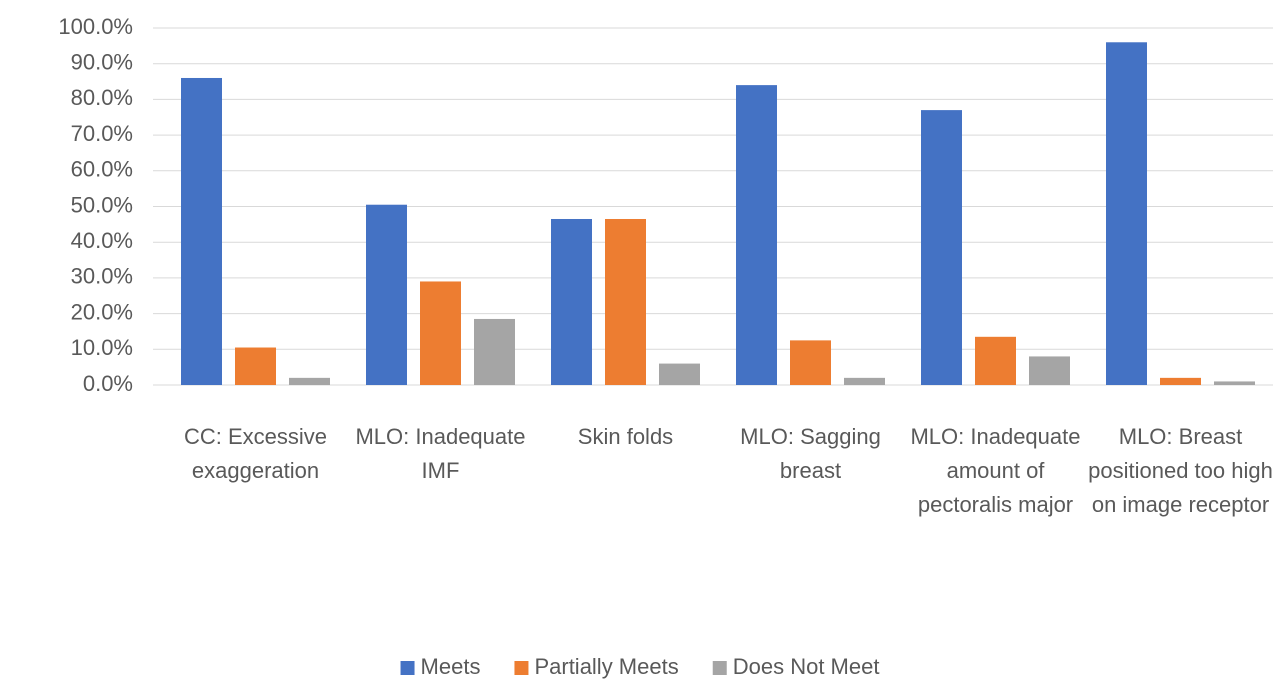  What do you see at coordinates (102, 347) in the screenshot?
I see `y-tick-label: 10.0%` at bounding box center [102, 347].